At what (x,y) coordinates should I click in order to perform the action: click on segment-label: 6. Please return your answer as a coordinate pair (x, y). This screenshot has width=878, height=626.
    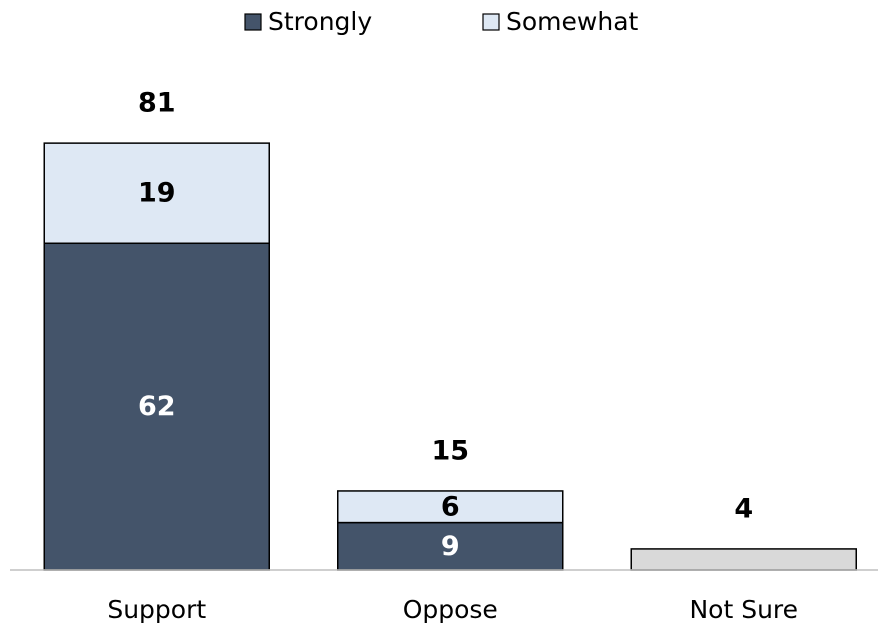
    Looking at the image, I should click on (450, 506).